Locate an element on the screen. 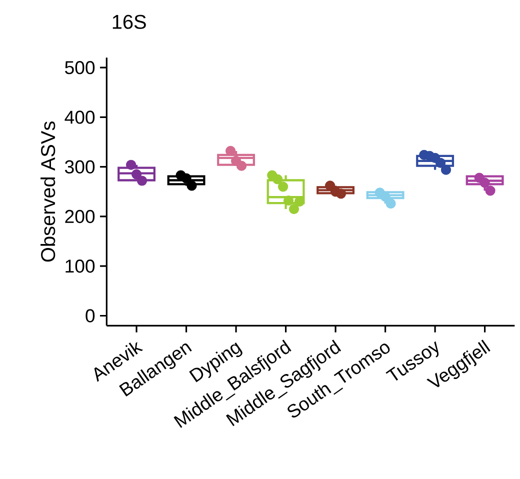 The width and height of the screenshot is (520, 479). y-tick-label: 500 is located at coordinates (80, 67).